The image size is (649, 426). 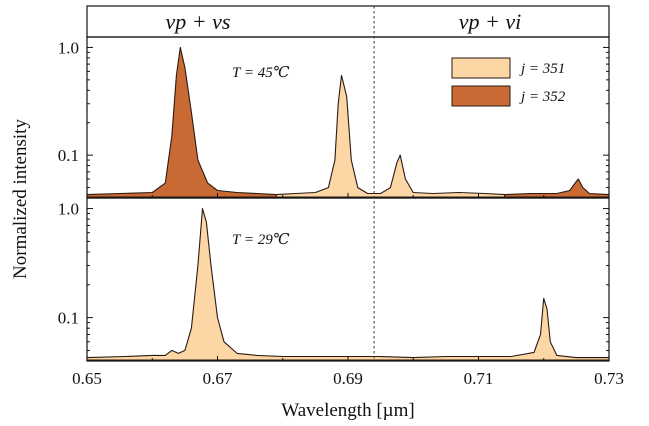 I want to click on panel-bottom-temperature: T = 29℃, so click(x=261, y=240).